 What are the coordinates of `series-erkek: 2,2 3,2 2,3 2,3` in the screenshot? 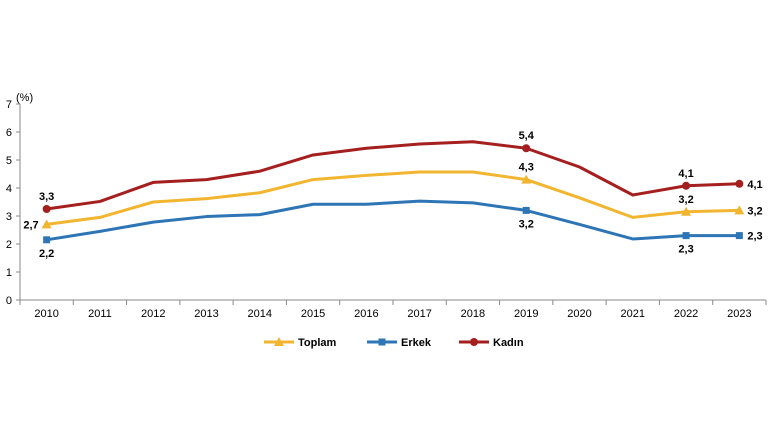 It's located at (401, 229).